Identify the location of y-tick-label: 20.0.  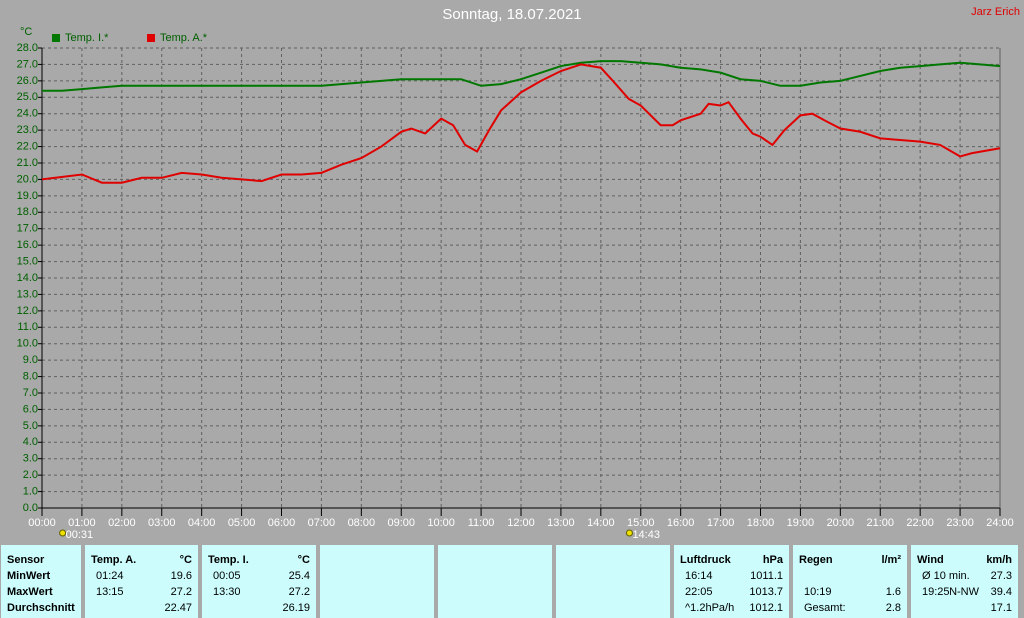
(27, 179).